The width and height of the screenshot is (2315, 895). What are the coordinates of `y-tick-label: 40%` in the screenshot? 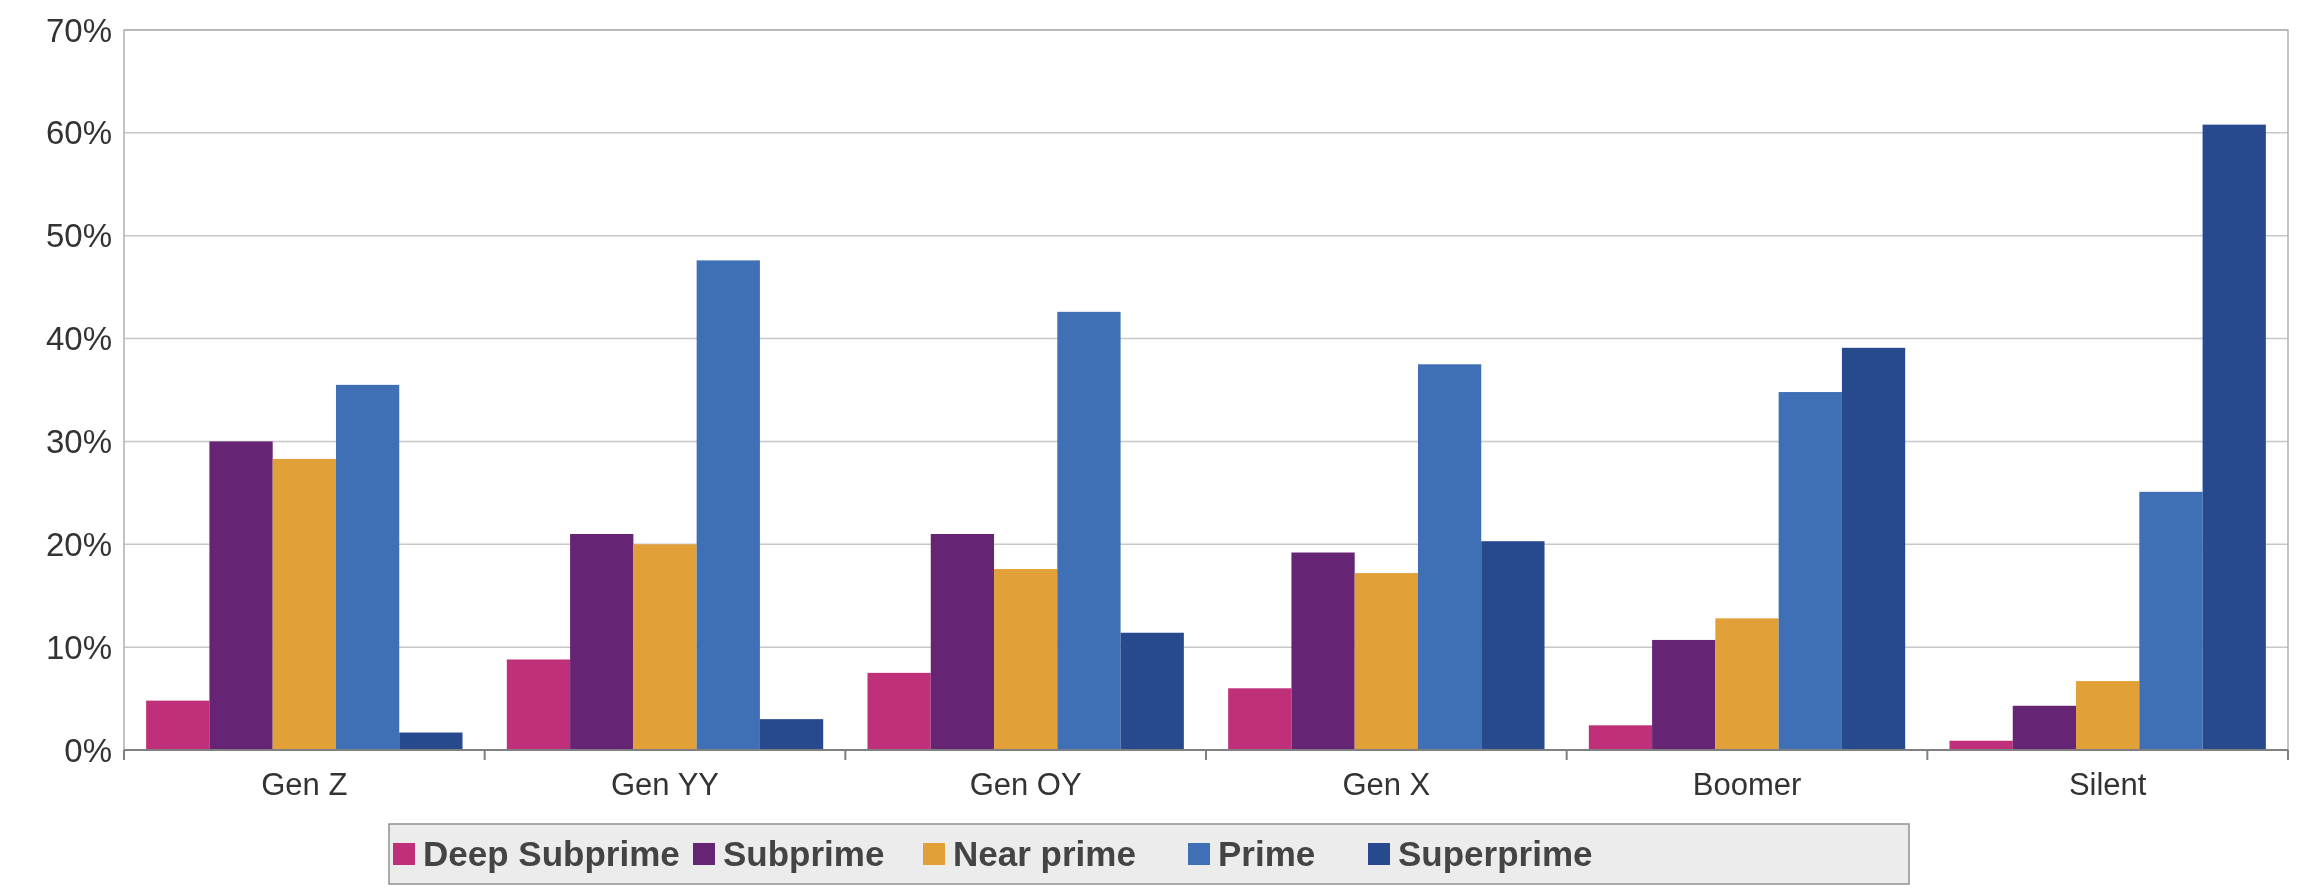 It's located at (78, 339).